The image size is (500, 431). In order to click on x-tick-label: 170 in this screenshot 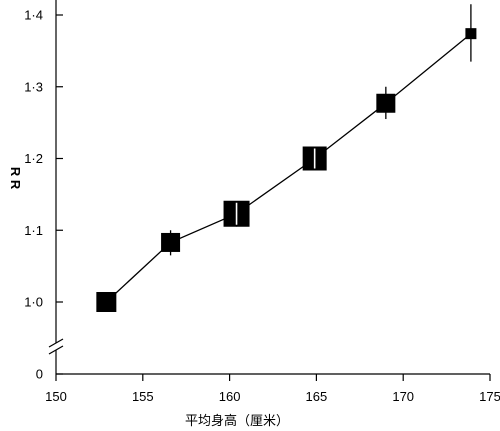, I will do `click(403, 396)`.